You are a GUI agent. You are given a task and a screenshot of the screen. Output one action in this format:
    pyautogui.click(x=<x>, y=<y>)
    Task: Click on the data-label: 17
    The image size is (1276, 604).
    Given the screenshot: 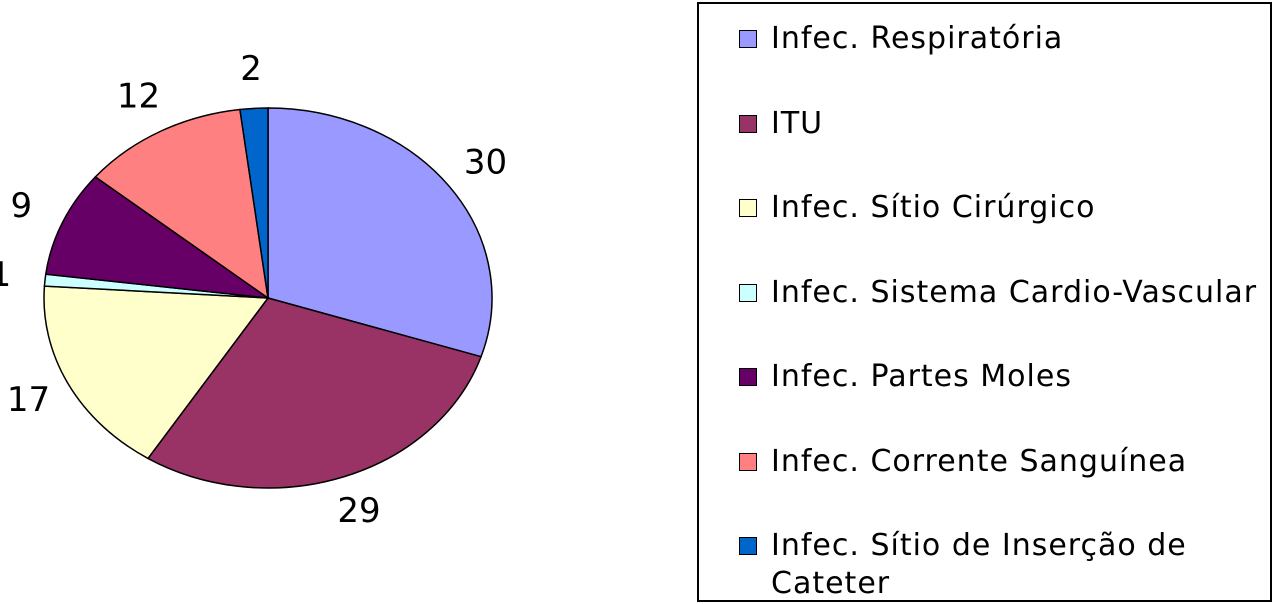 What is the action you would take?
    pyautogui.click(x=28, y=400)
    